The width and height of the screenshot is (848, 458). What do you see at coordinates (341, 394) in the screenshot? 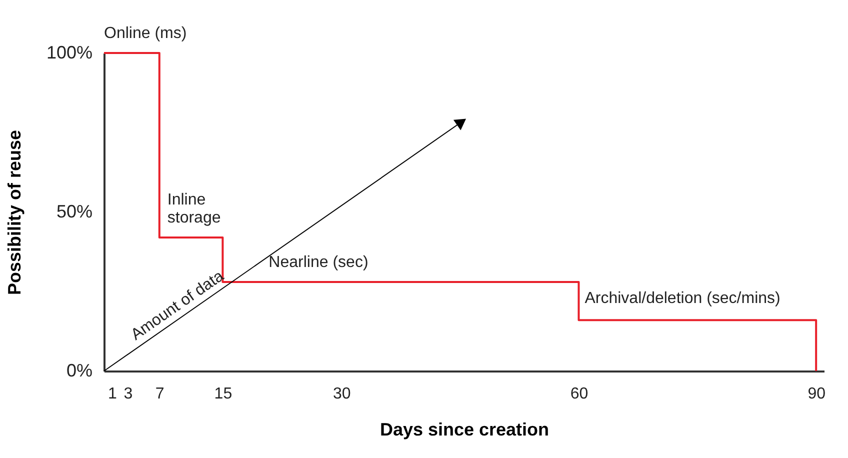
I see `x-tick-label: 30` at bounding box center [341, 394].